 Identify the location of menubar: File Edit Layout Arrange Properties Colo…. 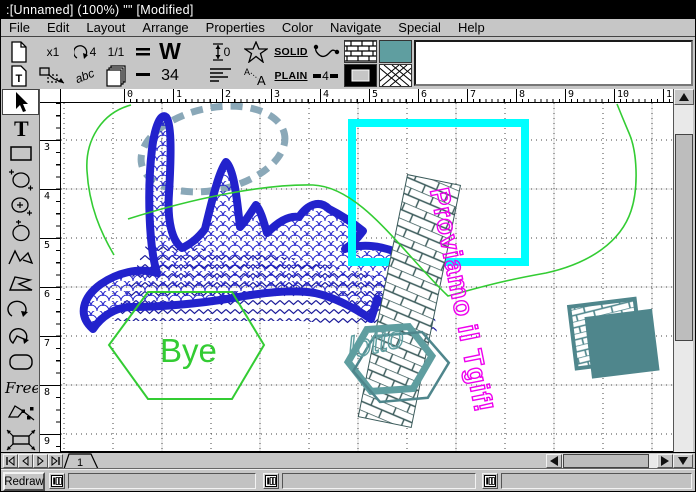
(348, 28).